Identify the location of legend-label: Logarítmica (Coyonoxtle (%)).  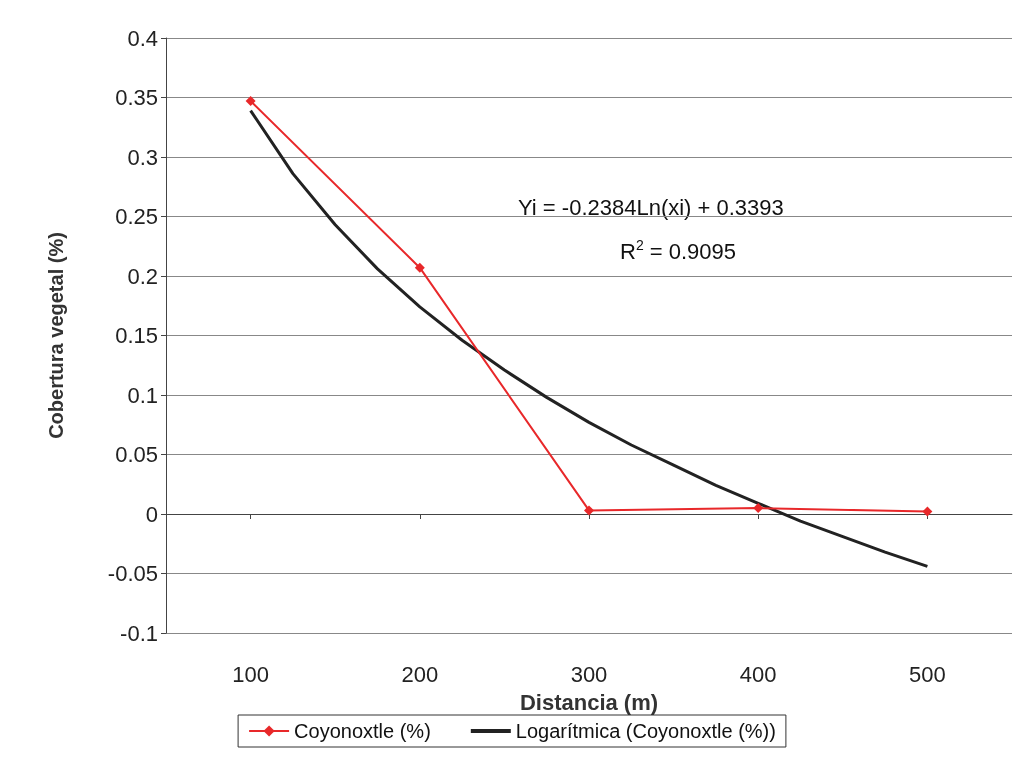
(645, 731).